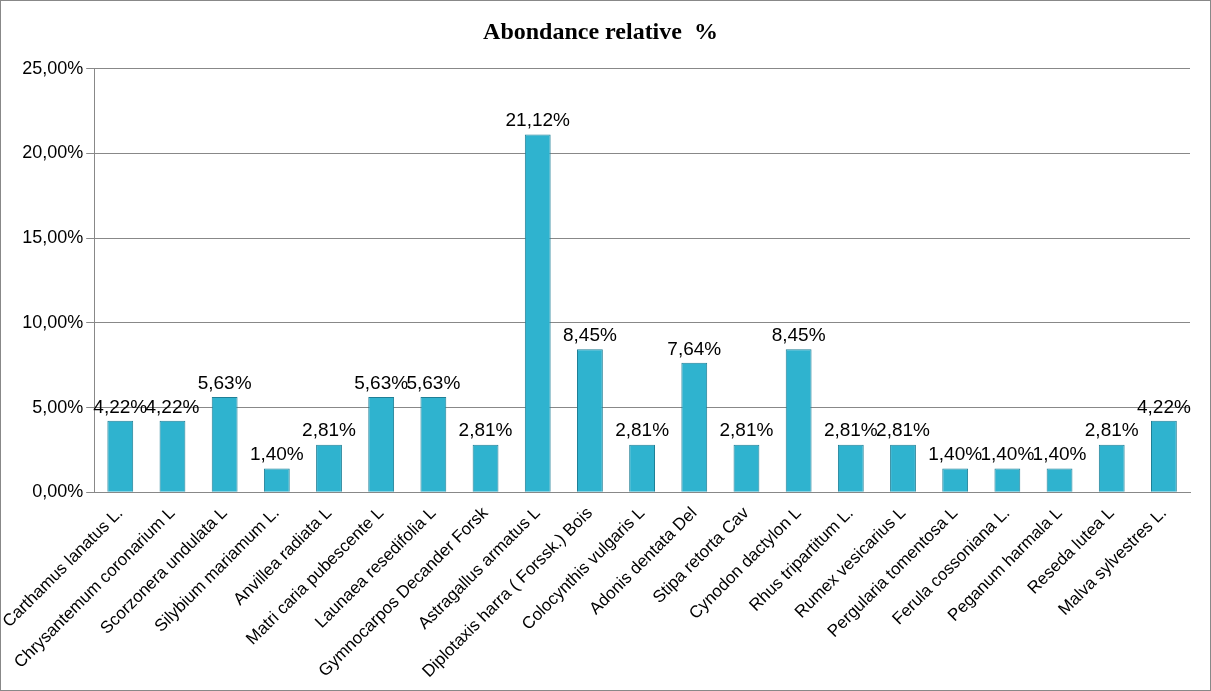 The width and height of the screenshot is (1211, 691). Describe the element at coordinates (53, 321) in the screenshot. I see `y-tick-label: 10,00%` at that location.